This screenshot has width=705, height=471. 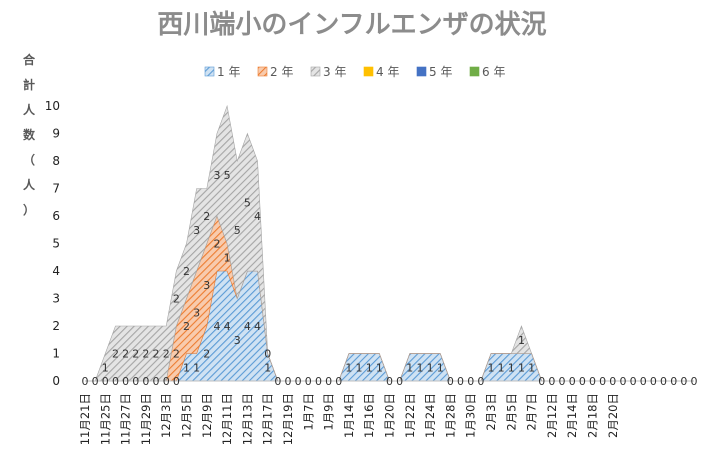 What do you see at coordinates (146, 419) in the screenshot?
I see `x-tick-label: 11月29日` at bounding box center [146, 419].